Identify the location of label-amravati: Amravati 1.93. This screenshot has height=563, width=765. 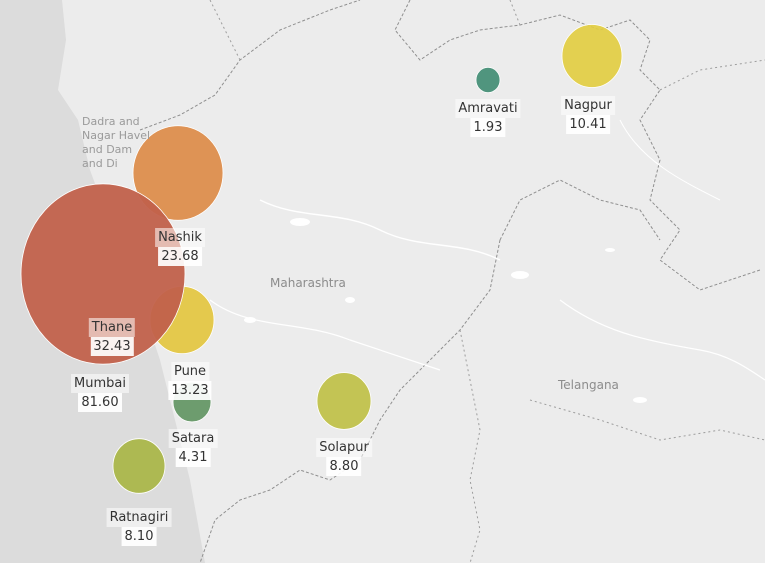
(488, 118).